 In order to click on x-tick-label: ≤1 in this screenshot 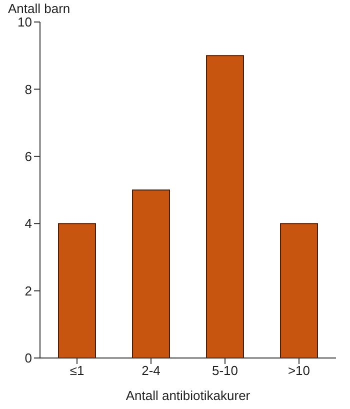, I will do `click(77, 370)`.